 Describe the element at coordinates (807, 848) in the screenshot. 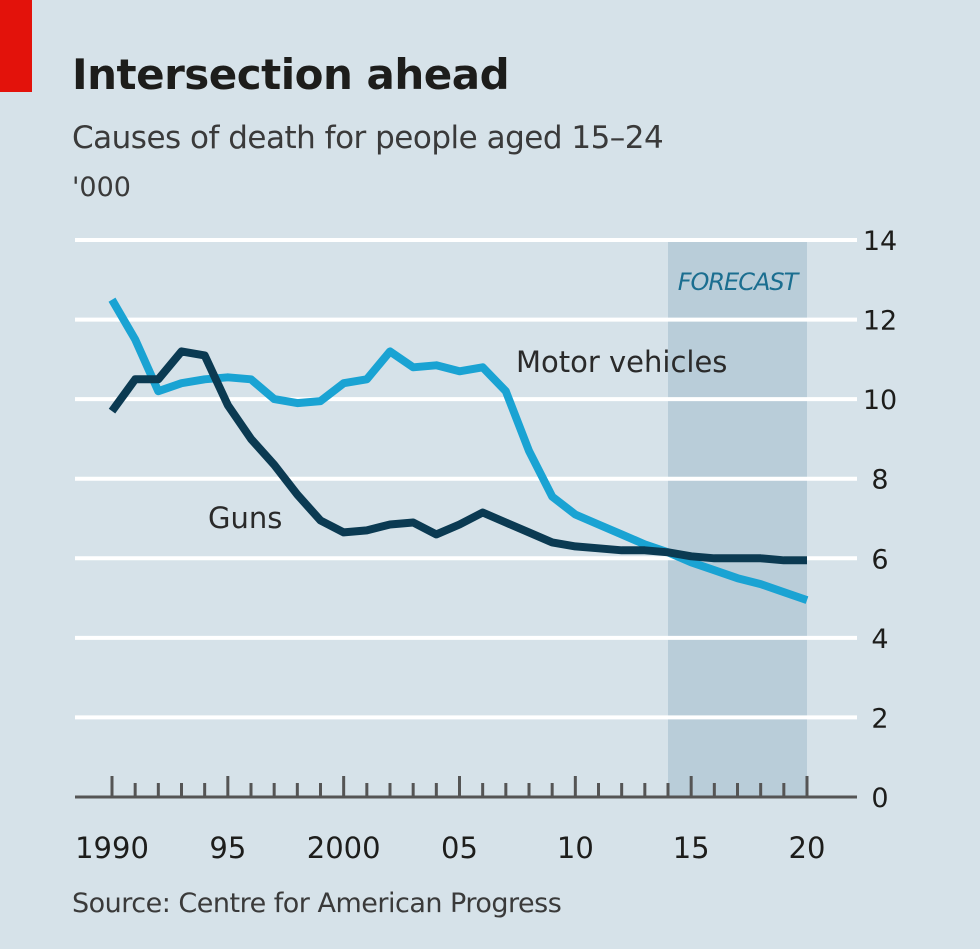

I see `x-tick-label: 20` at that location.